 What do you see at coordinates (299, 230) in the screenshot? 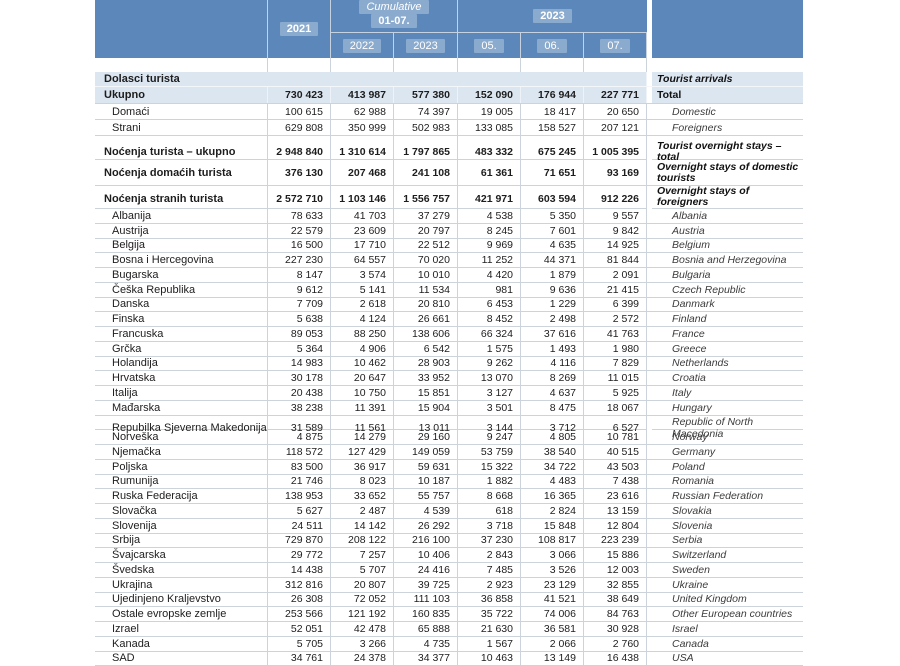
I see `value-cell: 22 579` at bounding box center [299, 230].